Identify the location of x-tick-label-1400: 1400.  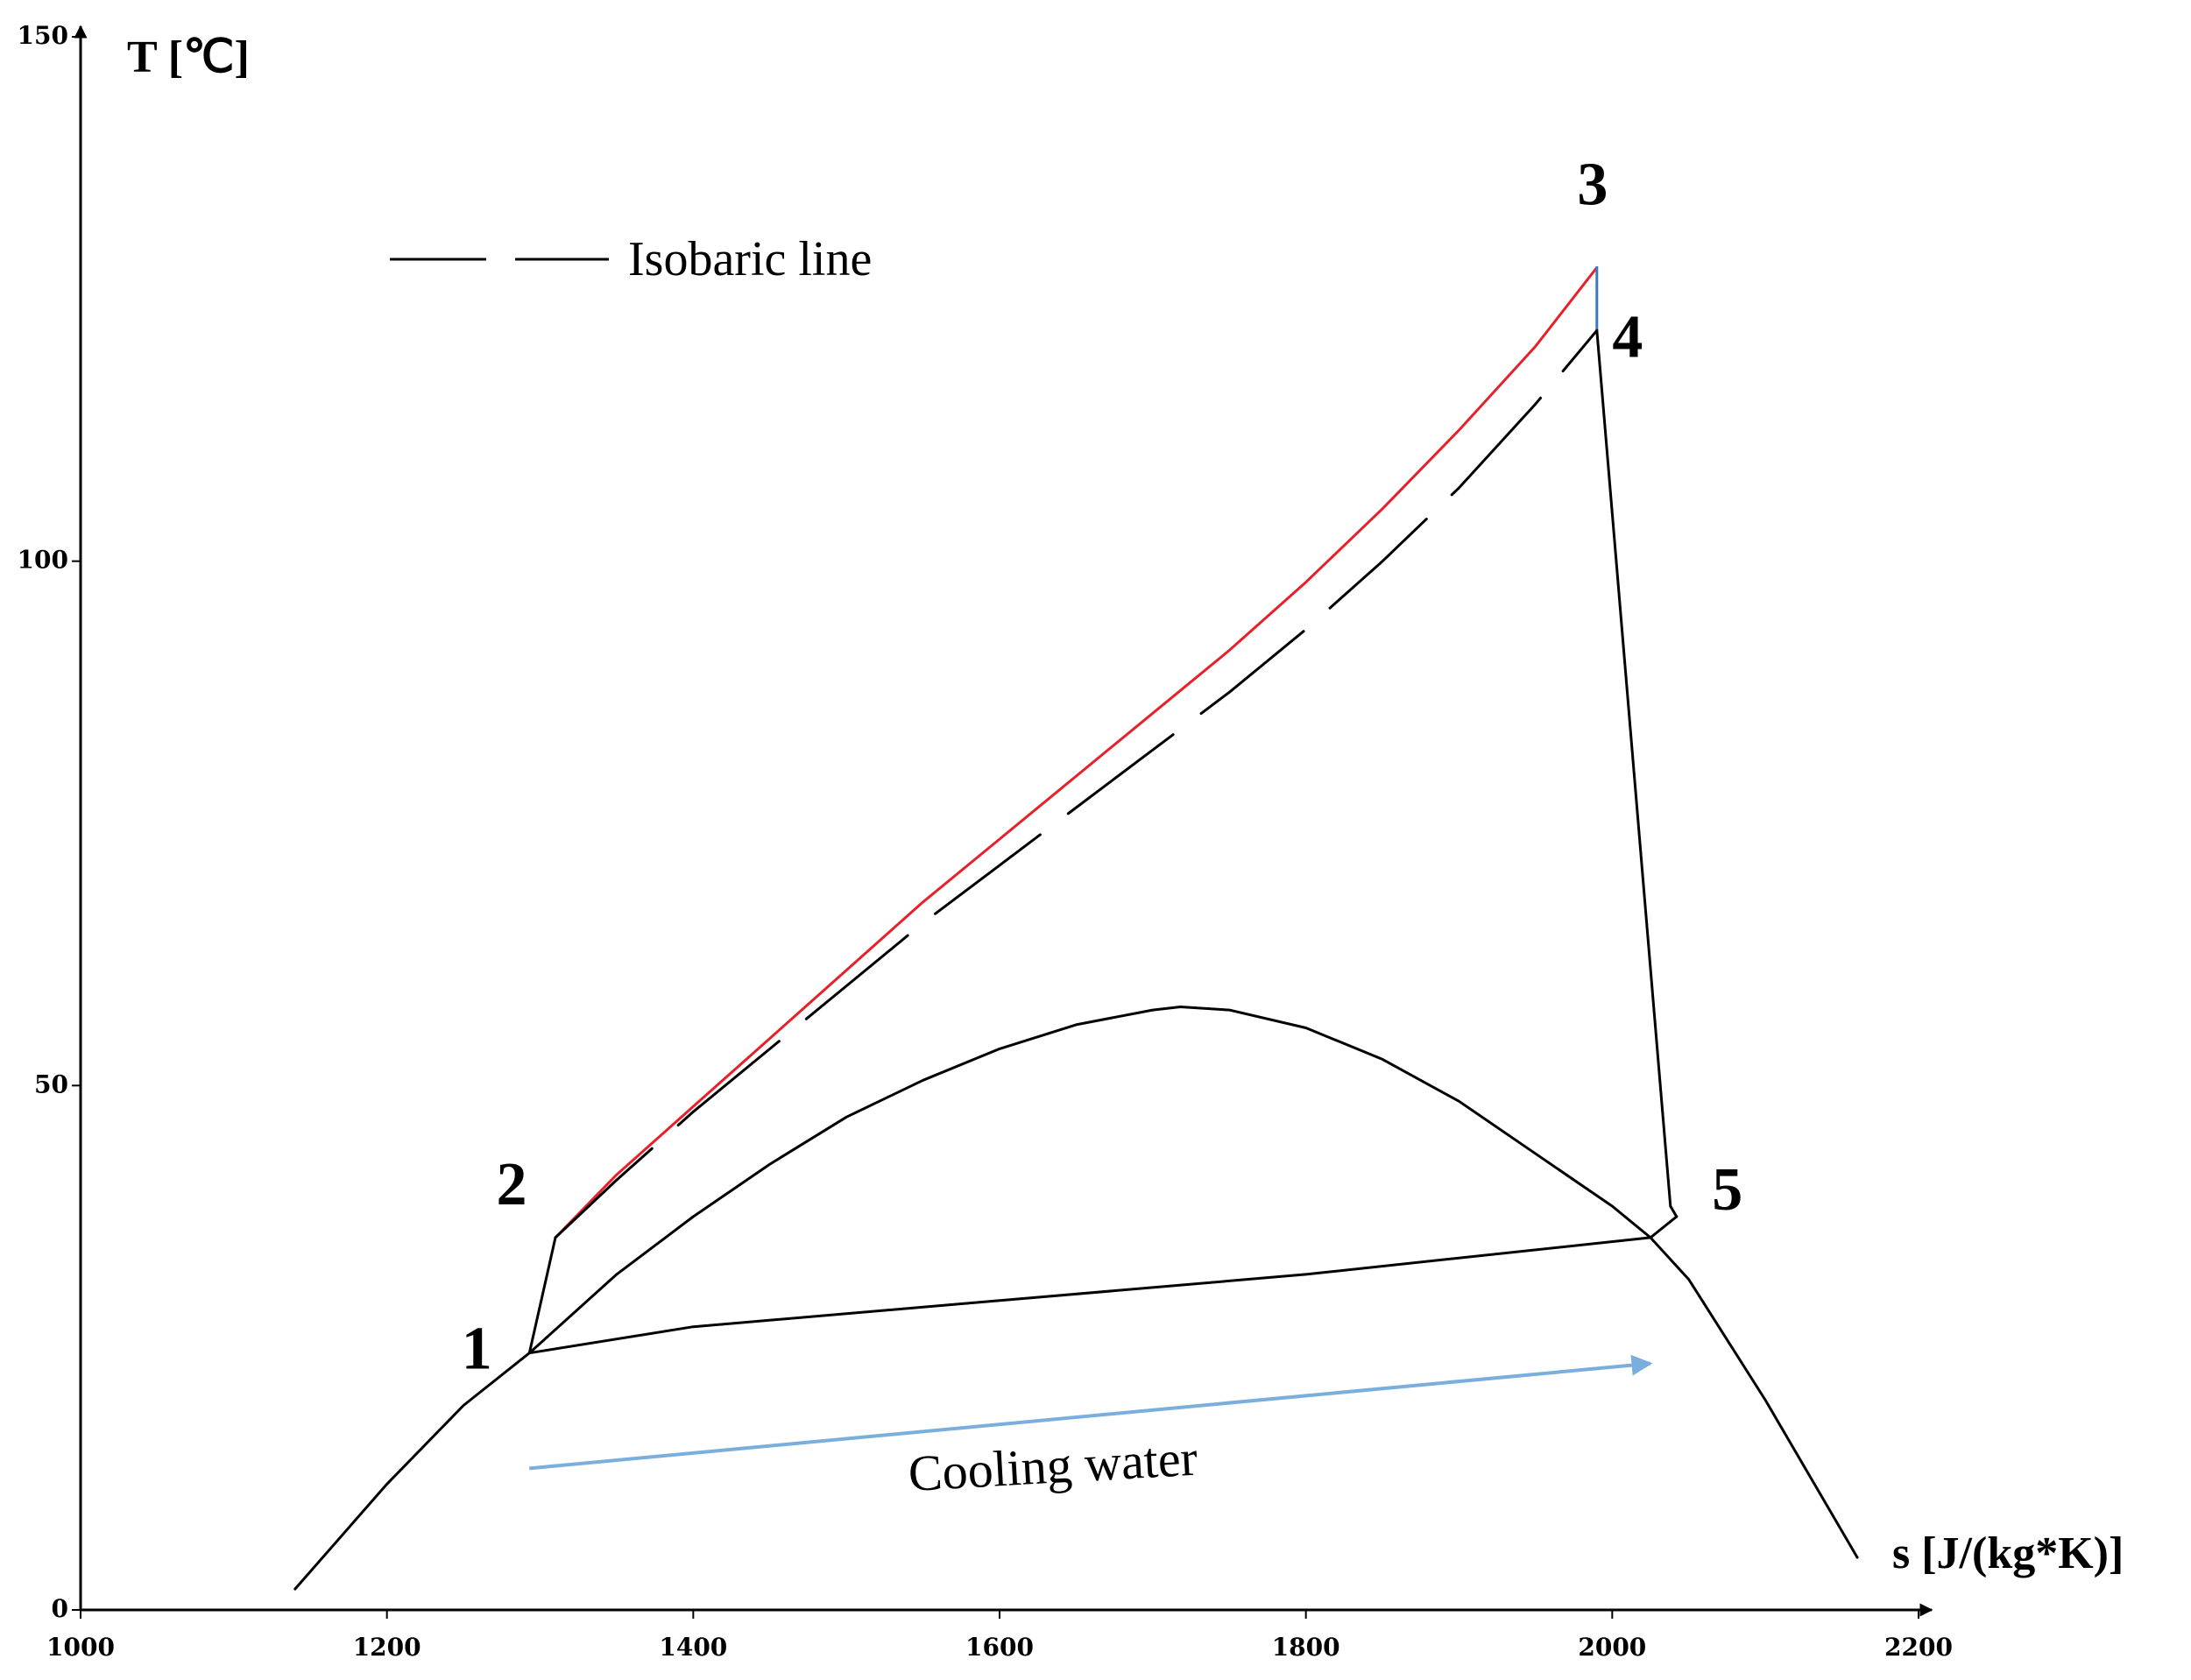
(693, 1647).